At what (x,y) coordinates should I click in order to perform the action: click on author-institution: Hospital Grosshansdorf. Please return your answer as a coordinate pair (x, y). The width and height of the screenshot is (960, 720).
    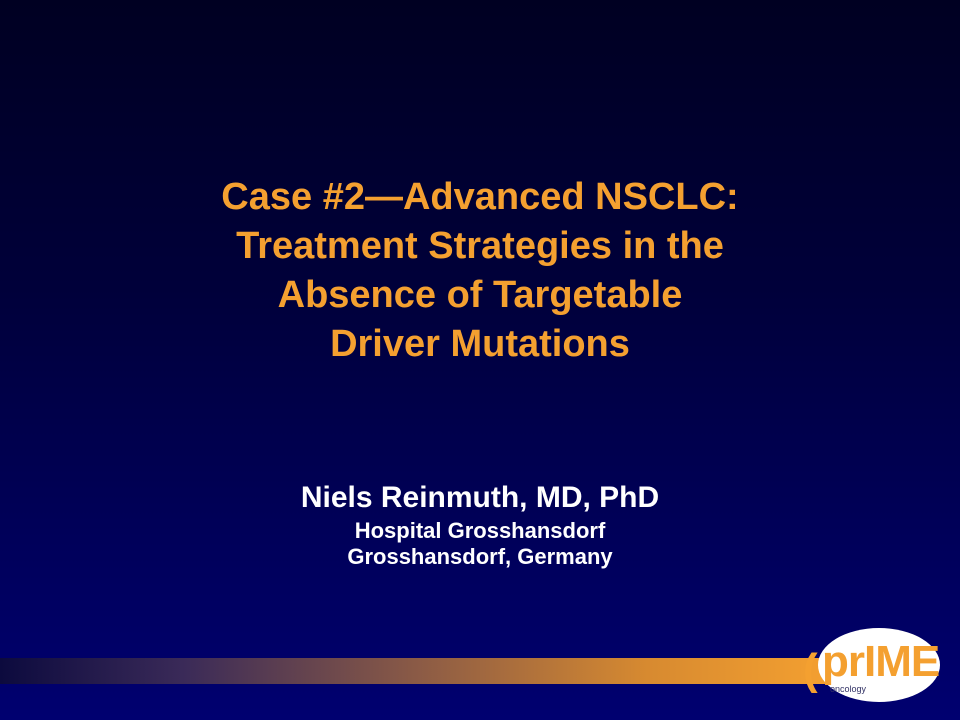
    Looking at the image, I should click on (480, 530).